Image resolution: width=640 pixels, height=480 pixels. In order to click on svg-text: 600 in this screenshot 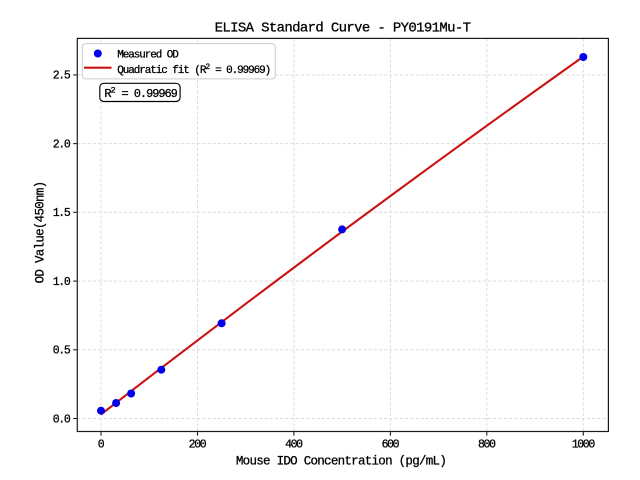, I will do `click(391, 445)`.